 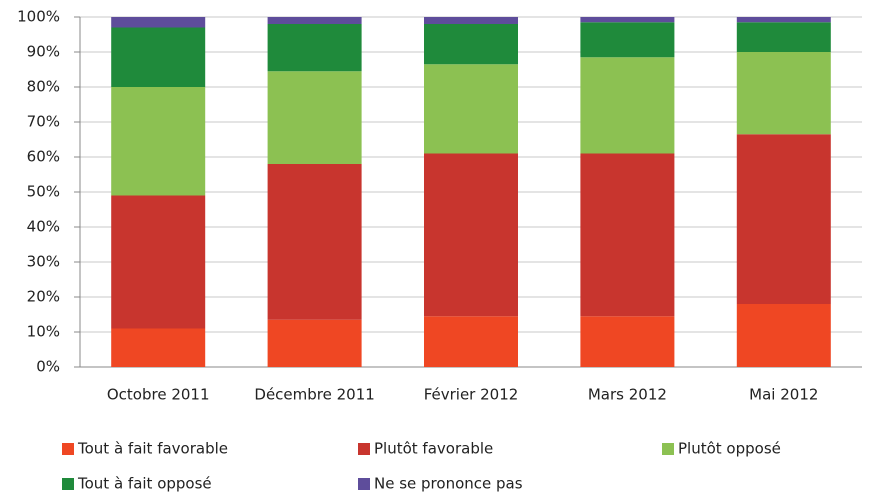 What do you see at coordinates (783, 395) in the screenshot?
I see `x-tick-label: Mai 2012` at bounding box center [783, 395].